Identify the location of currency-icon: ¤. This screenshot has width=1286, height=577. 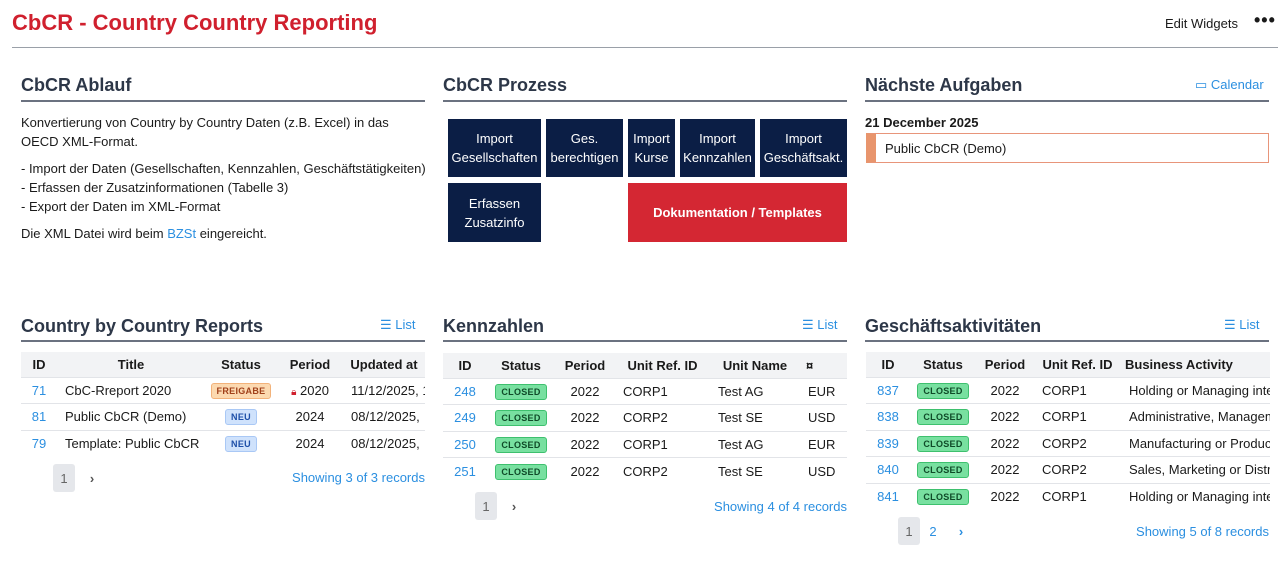
(823, 365).